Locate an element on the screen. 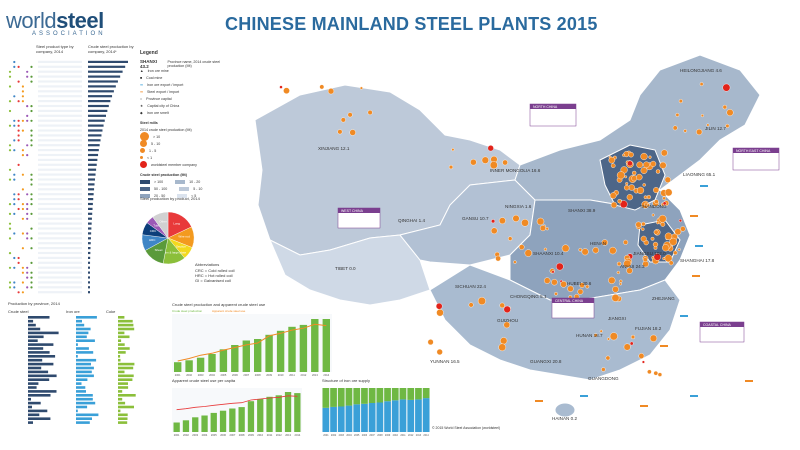  logo-subtitle: ASSOCIATION is located at coordinates (69, 34).